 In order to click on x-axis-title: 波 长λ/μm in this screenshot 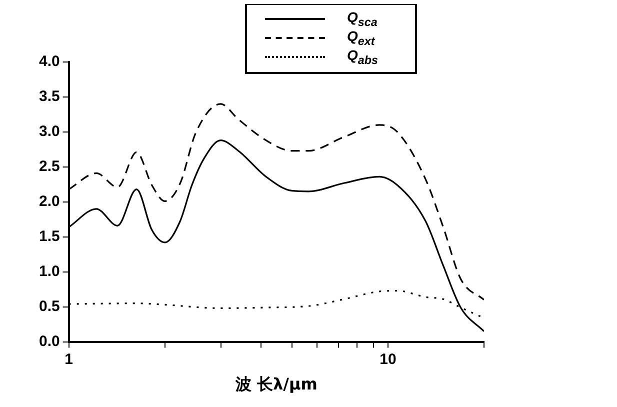, I will do `click(276, 384)`.